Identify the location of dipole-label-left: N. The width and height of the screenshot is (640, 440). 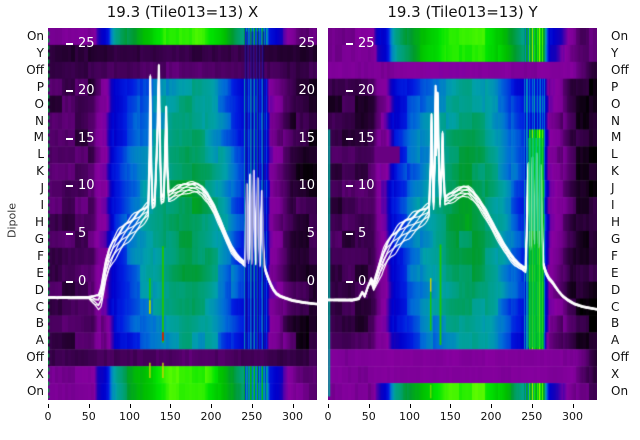
(39, 120).